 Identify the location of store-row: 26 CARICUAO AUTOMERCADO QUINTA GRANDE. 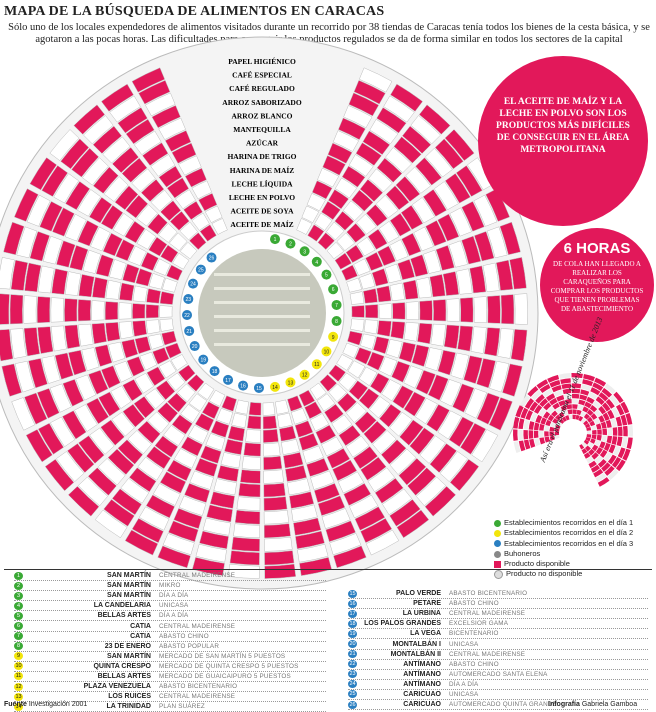
(498, 705).